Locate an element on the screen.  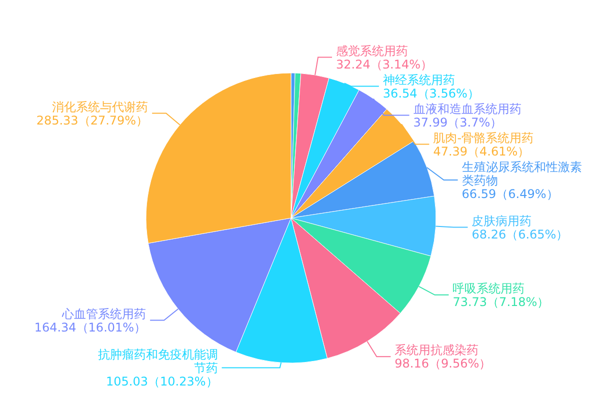
data-label: 285.33（27.79%） is located at coordinates (92, 120).